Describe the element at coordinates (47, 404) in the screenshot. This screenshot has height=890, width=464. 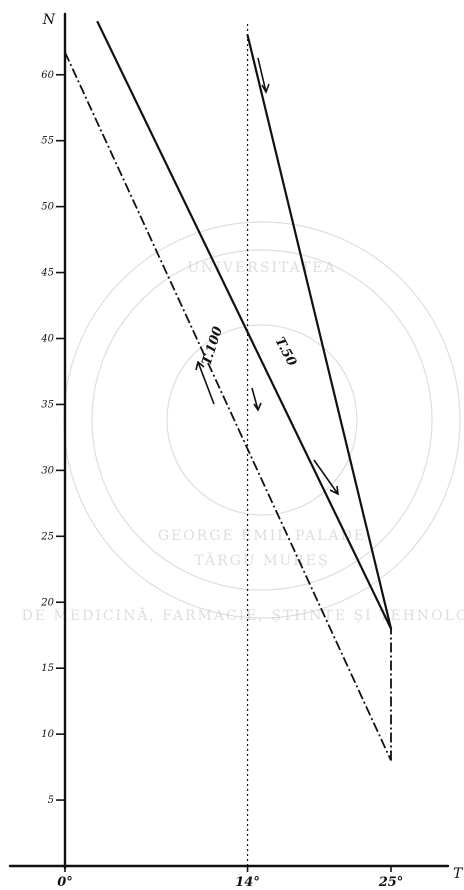
I see `y-tick-label: 35` at that location.